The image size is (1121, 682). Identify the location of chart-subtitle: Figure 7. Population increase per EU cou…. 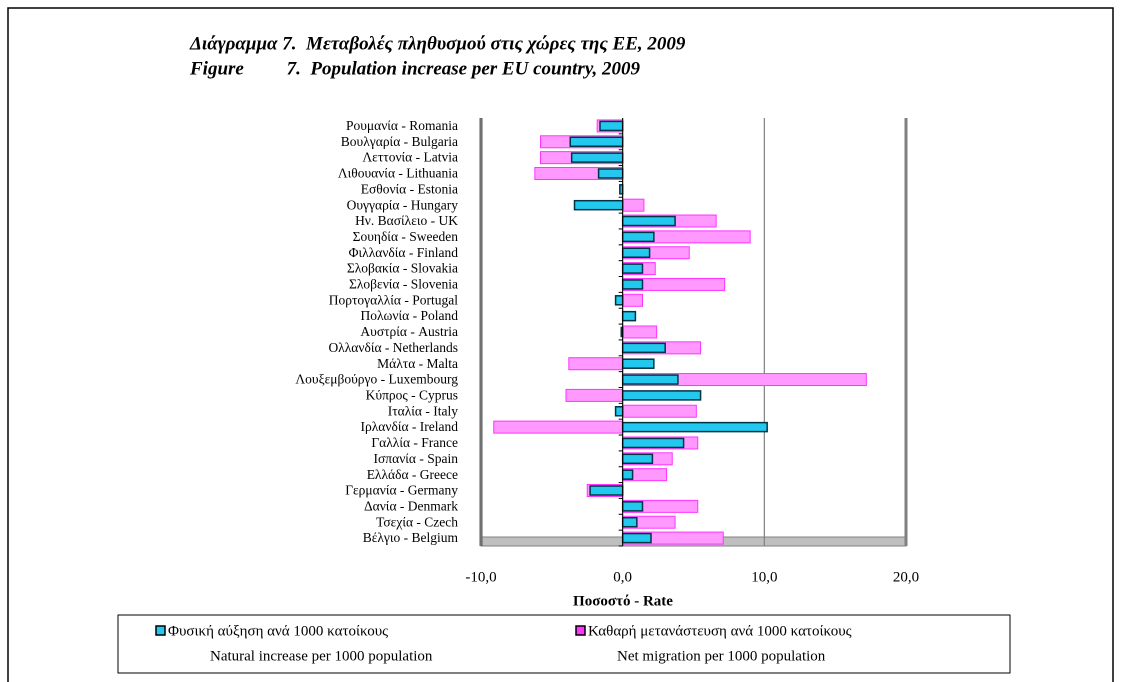
(415, 68).